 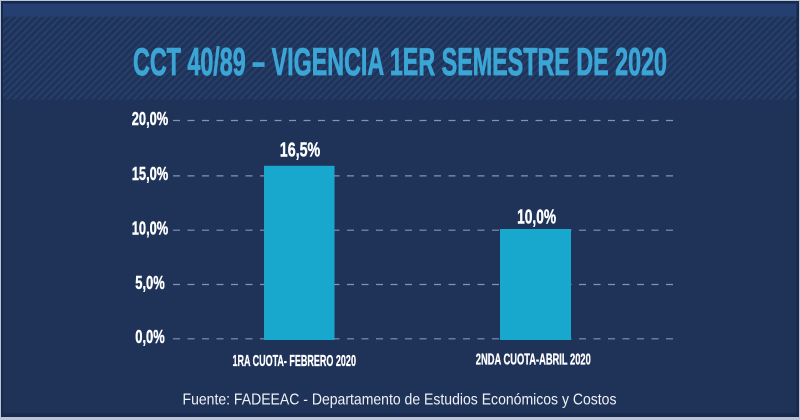 I want to click on svg-text: 20,0%, so click(x=150, y=119).